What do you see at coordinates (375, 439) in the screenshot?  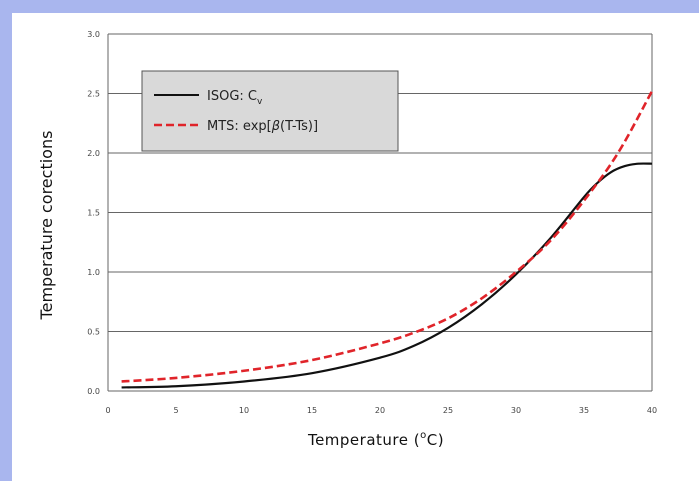 I see `x-axis-title: Temperature (oC)` at bounding box center [375, 439].